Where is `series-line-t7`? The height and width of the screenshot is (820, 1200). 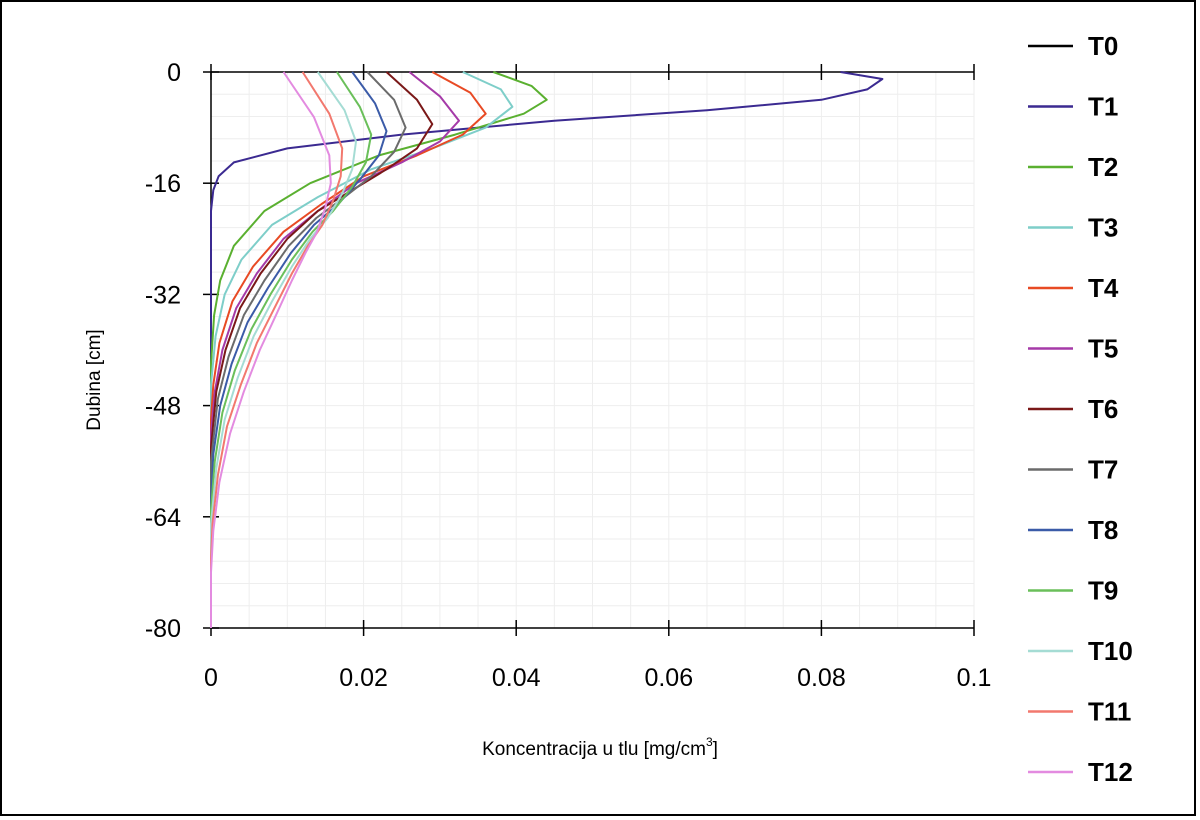
series-line-t7 is located at coordinates (308, 349).